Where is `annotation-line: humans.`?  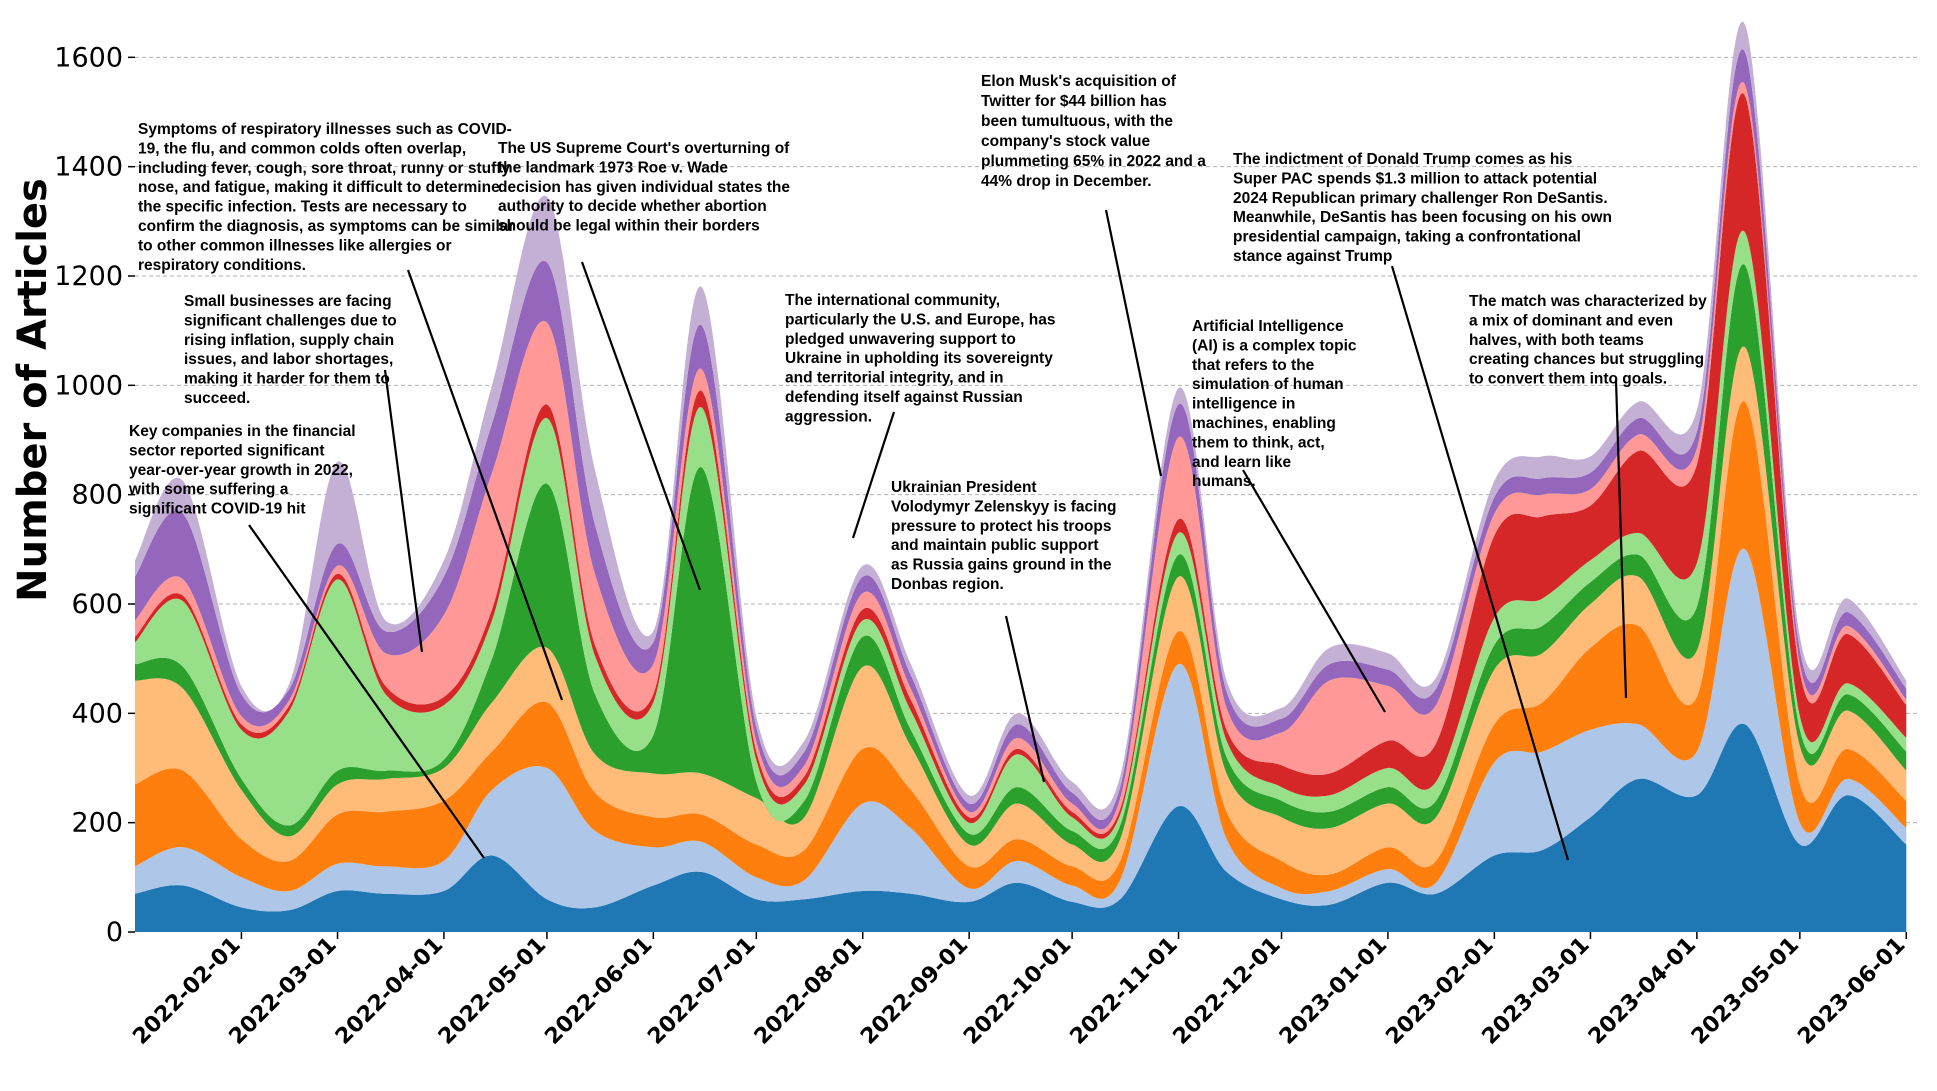 annotation-line: humans. is located at coordinates (1224, 481).